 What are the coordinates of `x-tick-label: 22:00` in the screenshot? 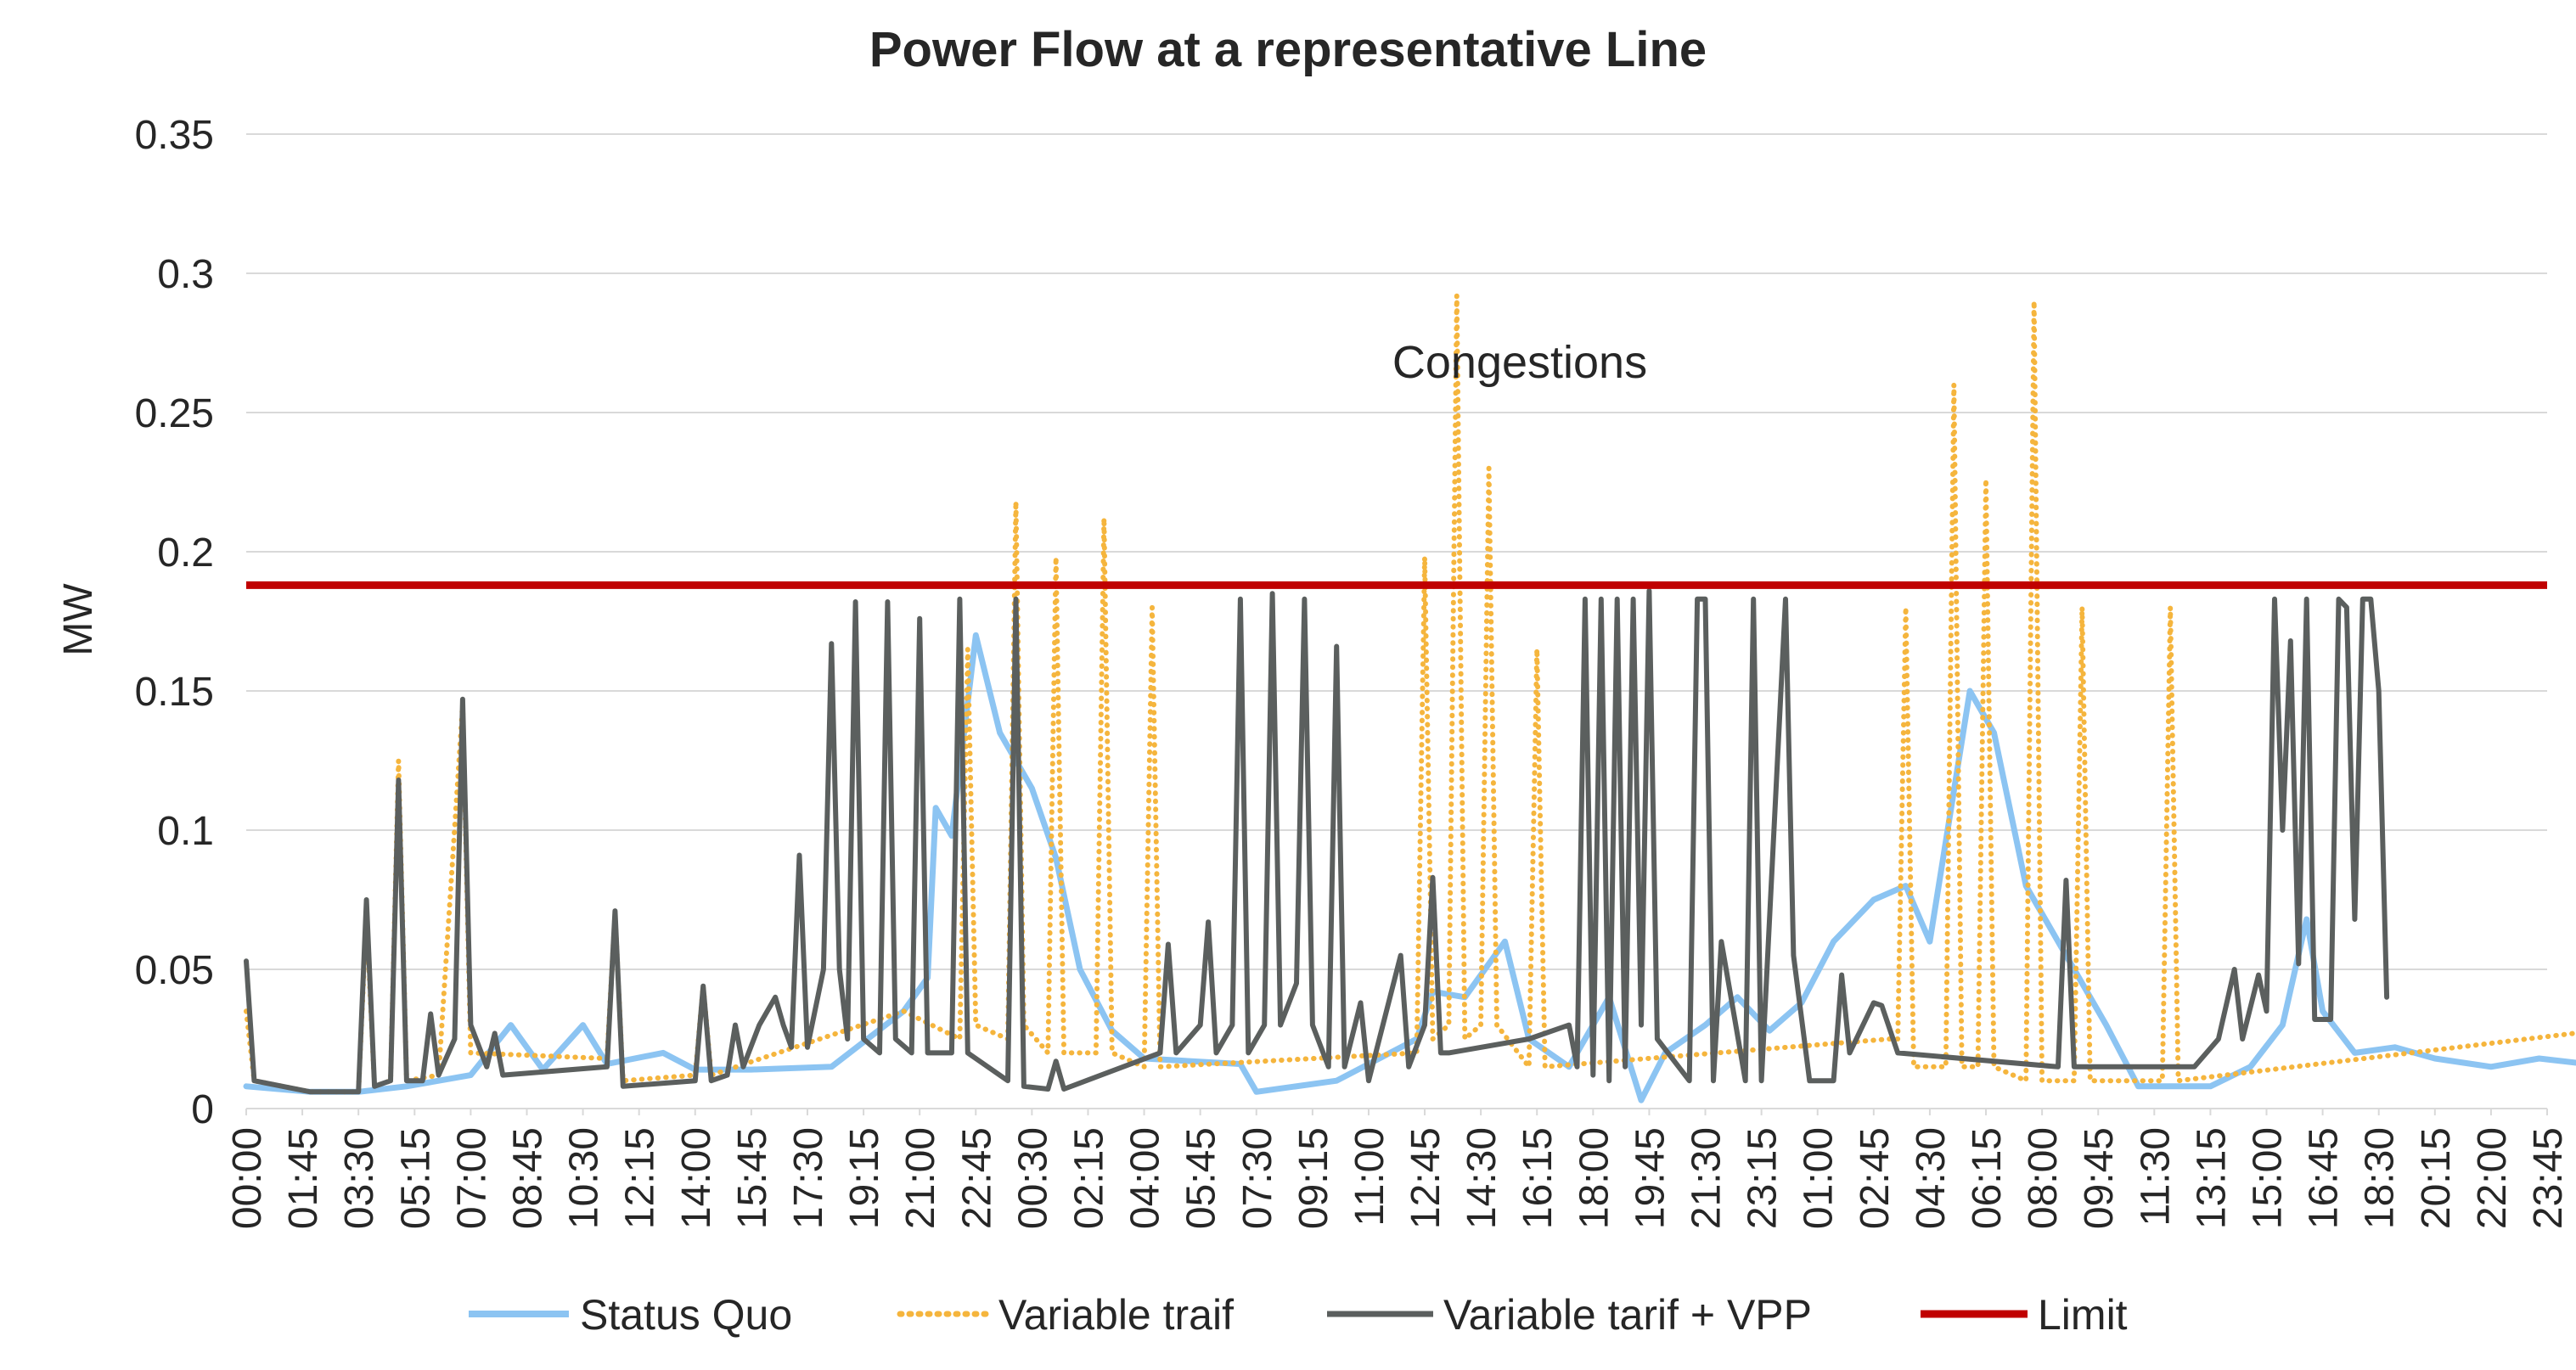 It's located at (2492, 1178).